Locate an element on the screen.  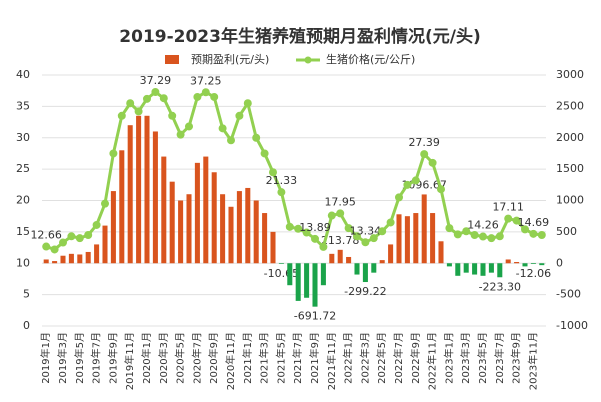
x-tick-label: 2020年5月 is located at coordinates (180, 358).